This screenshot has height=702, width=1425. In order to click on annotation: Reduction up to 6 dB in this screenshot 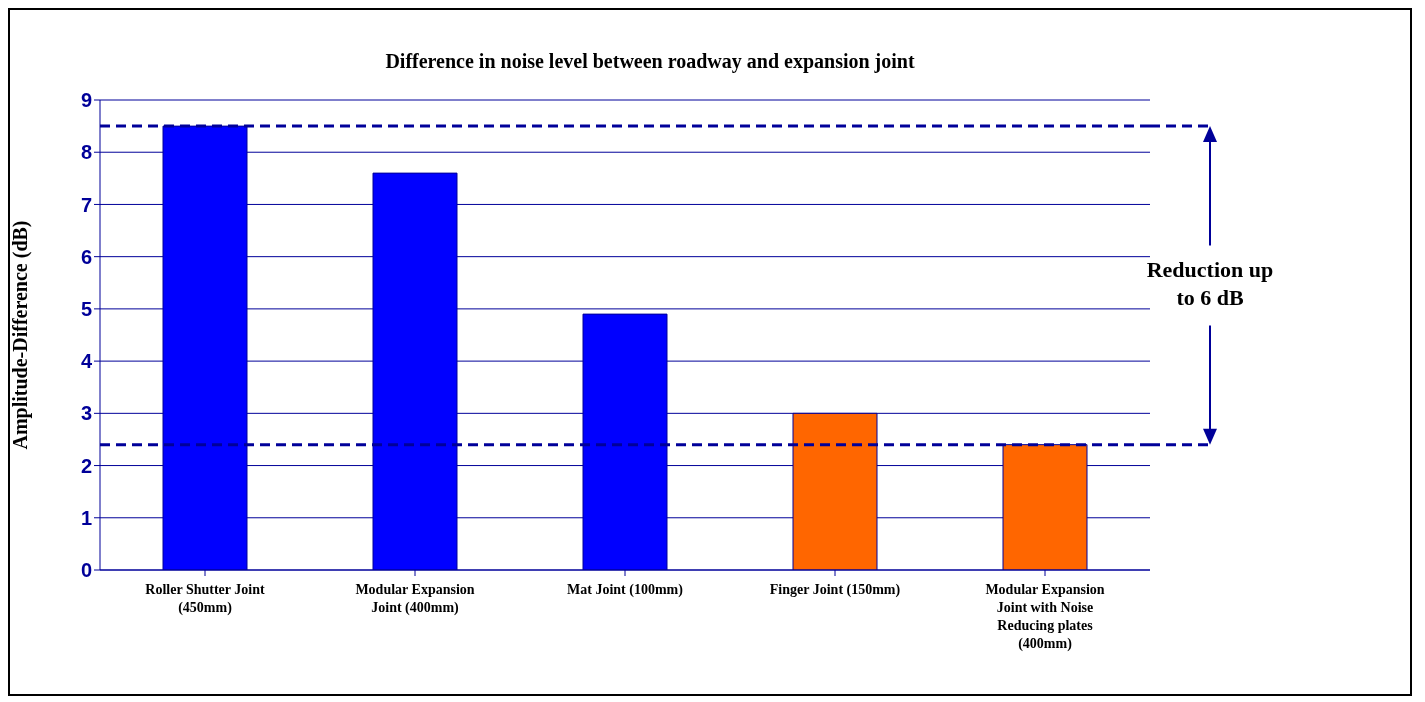, I will do `click(1210, 284)`.